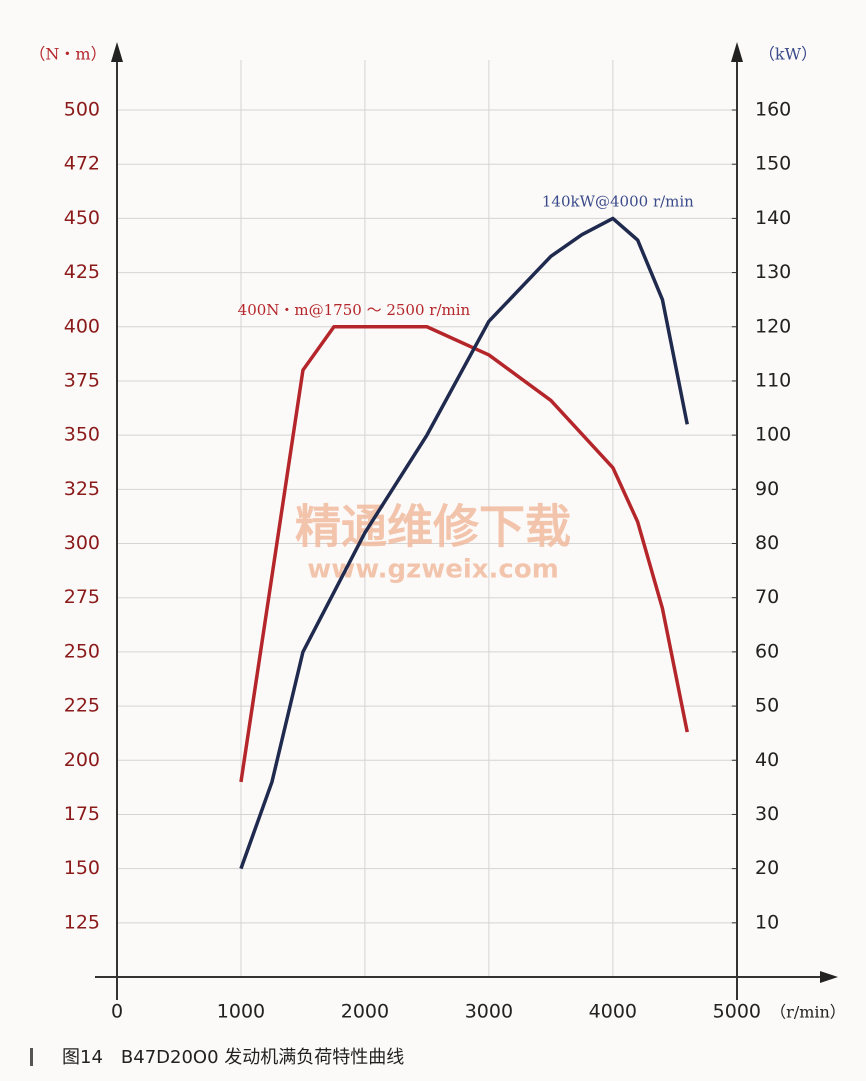  I want to click on y-tick-label: 375, so click(82, 380).